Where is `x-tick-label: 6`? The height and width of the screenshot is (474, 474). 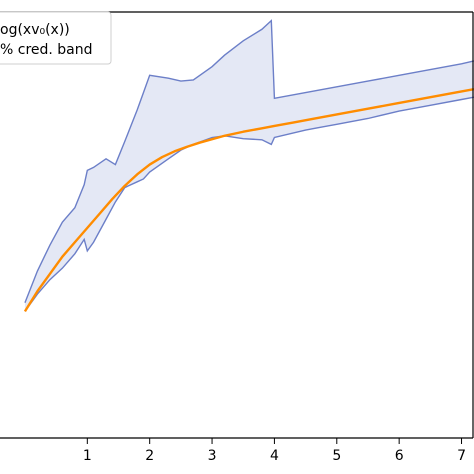 x-tick-label: 6 is located at coordinates (399, 456).